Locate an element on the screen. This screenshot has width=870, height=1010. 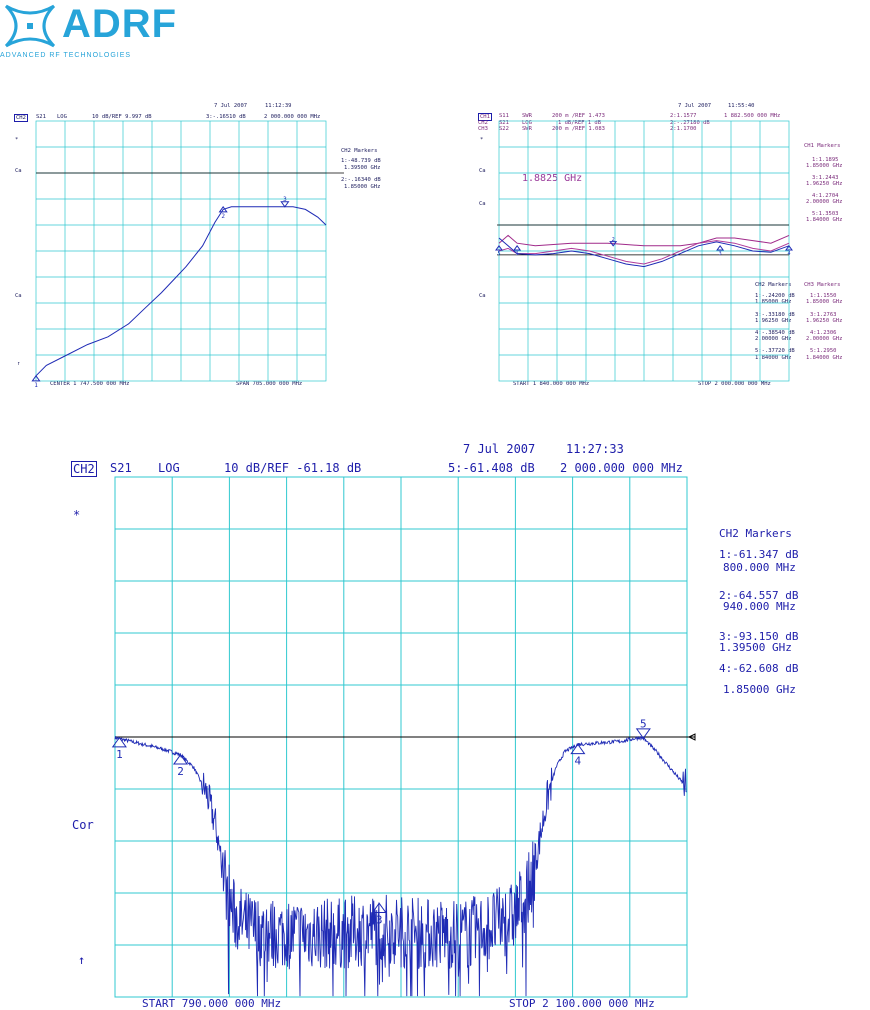
adrf-logo-mark-icon is located at coordinates (30, 26).